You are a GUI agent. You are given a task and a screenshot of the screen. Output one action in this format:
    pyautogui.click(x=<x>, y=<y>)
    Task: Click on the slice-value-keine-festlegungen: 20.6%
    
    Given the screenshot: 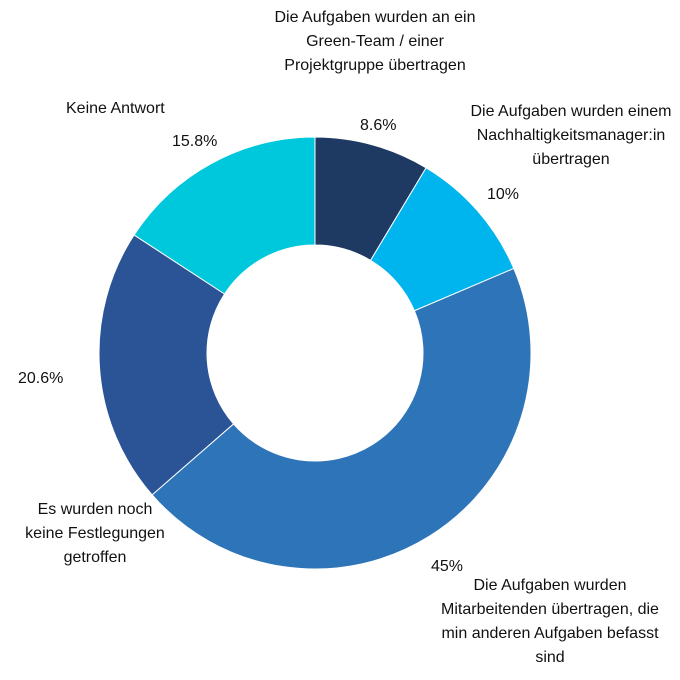 What is the action you would take?
    pyautogui.click(x=41, y=378)
    